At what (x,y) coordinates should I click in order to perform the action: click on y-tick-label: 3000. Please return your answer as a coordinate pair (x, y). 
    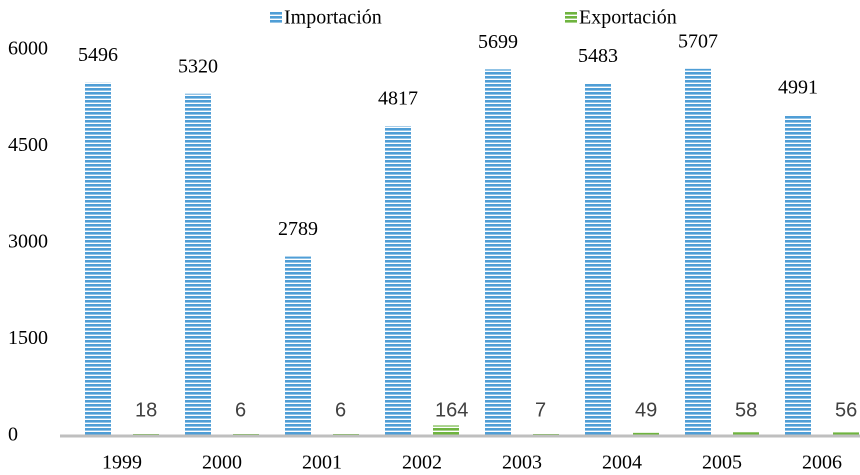
    Looking at the image, I should click on (28, 242).